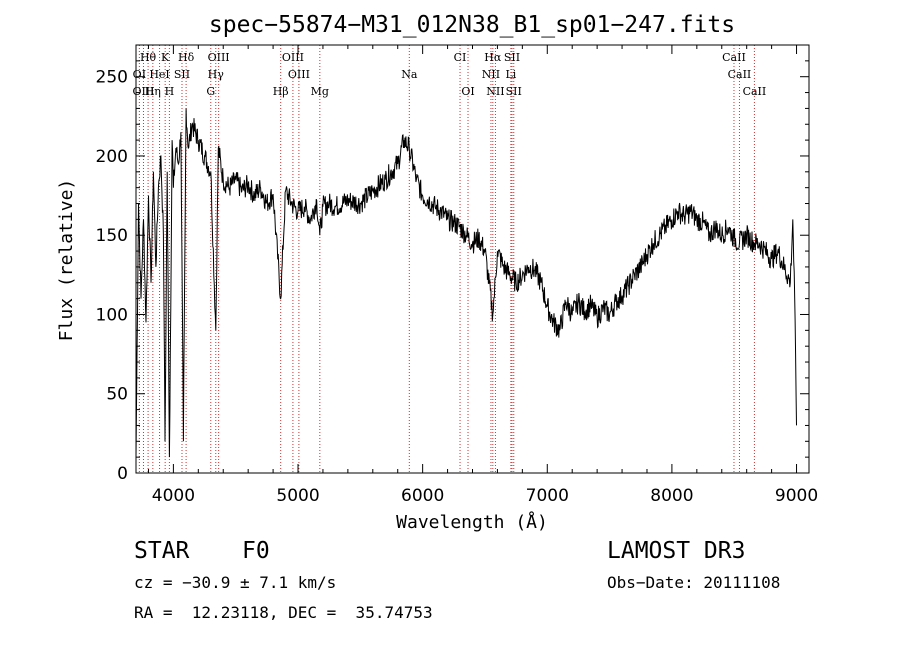 The image size is (900, 649). Describe the element at coordinates (740, 74) in the screenshot. I see `line-marker-label-17: CaII` at that location.